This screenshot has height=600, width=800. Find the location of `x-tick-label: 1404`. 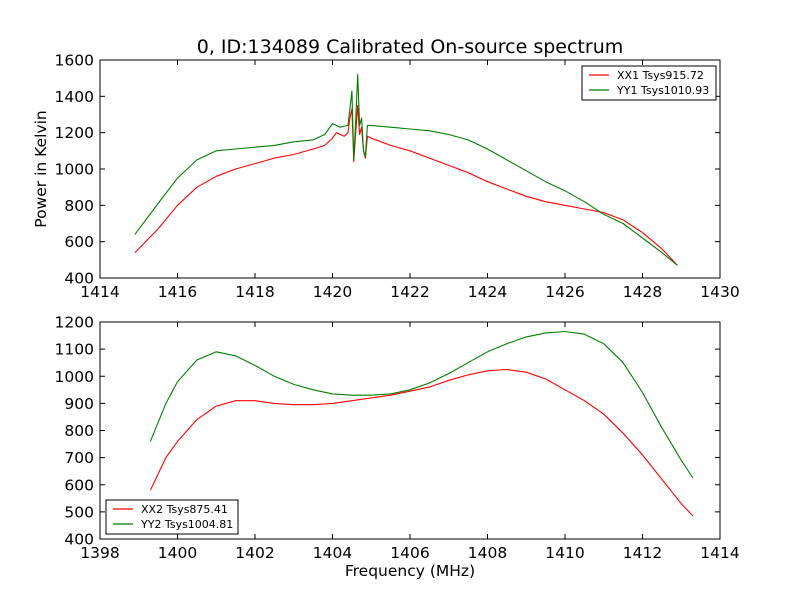

x-tick-label: 1404 is located at coordinates (332, 553).